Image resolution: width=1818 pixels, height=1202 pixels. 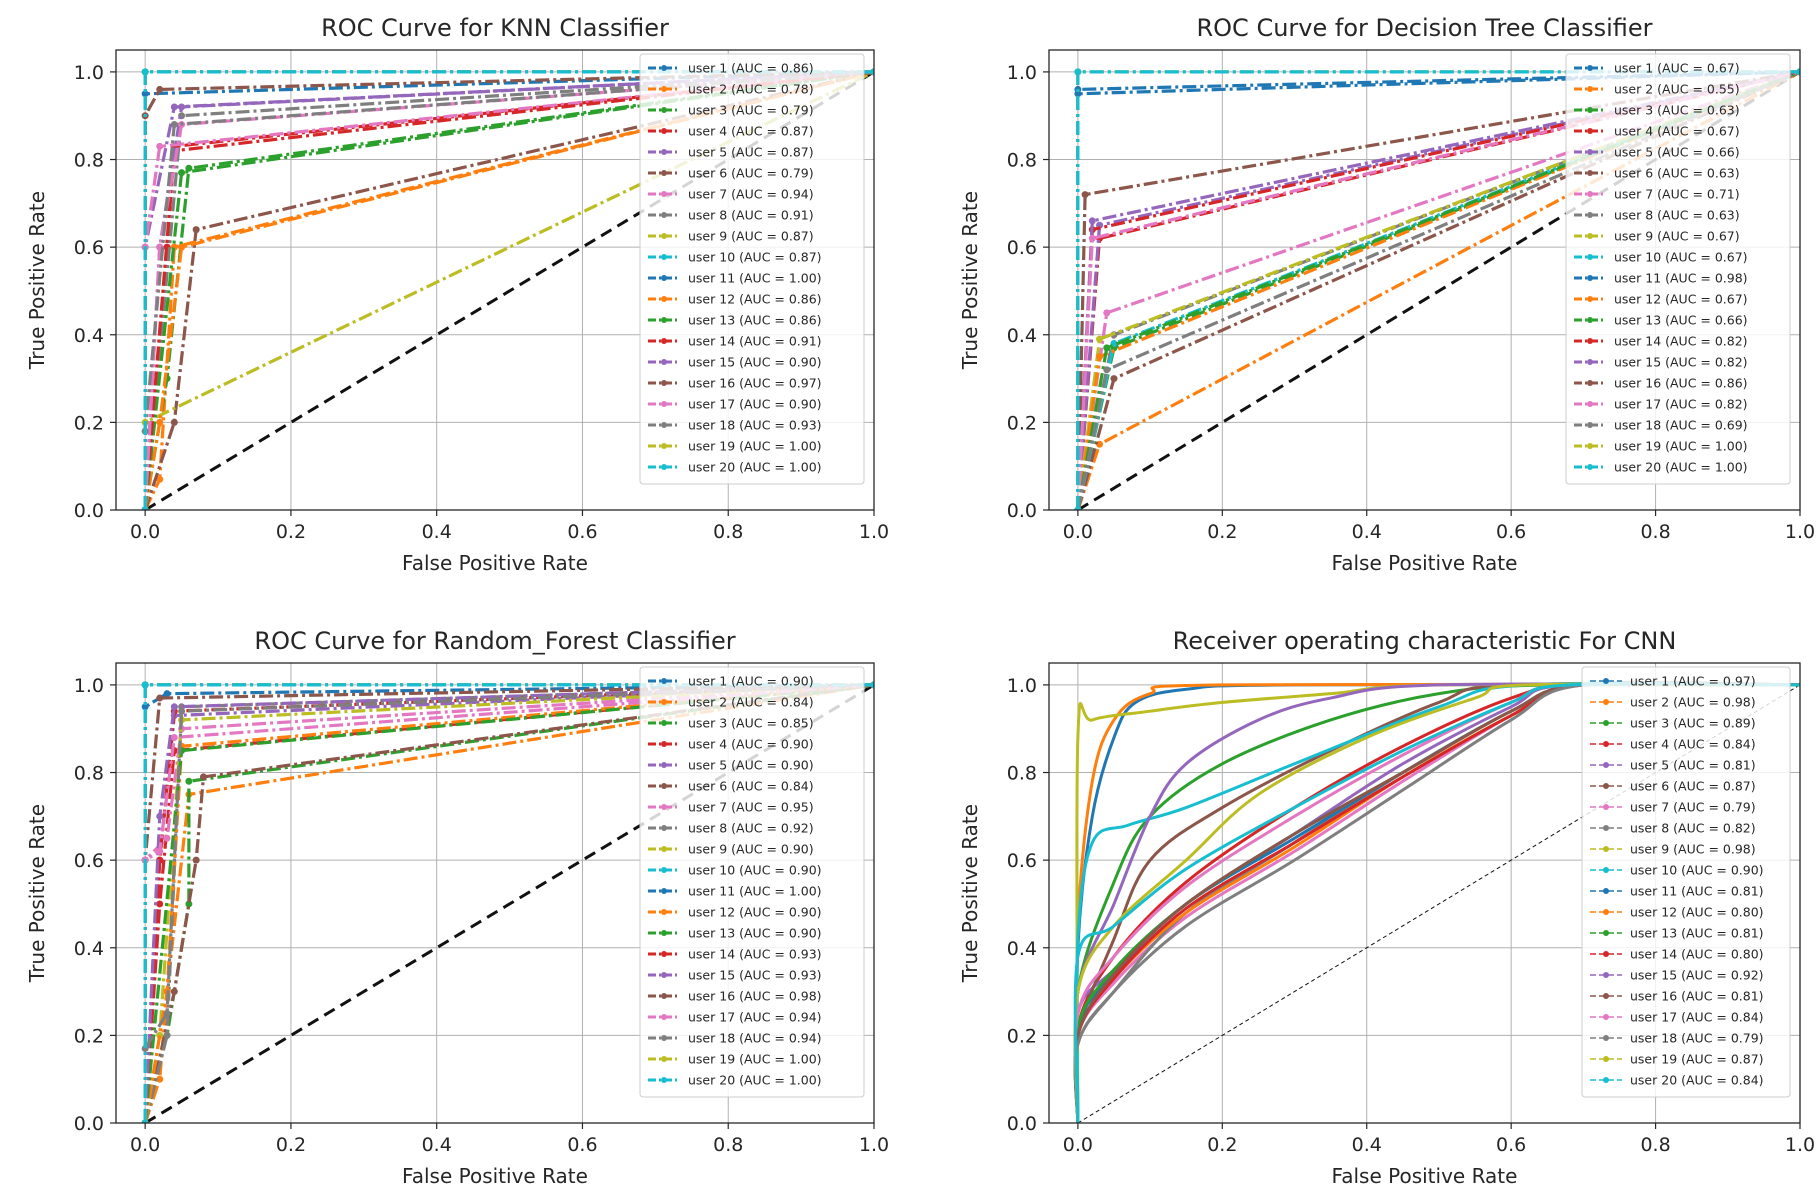 I want to click on legend-entry: user 17 (AUC = 0.84), so click(x=1697, y=1017).